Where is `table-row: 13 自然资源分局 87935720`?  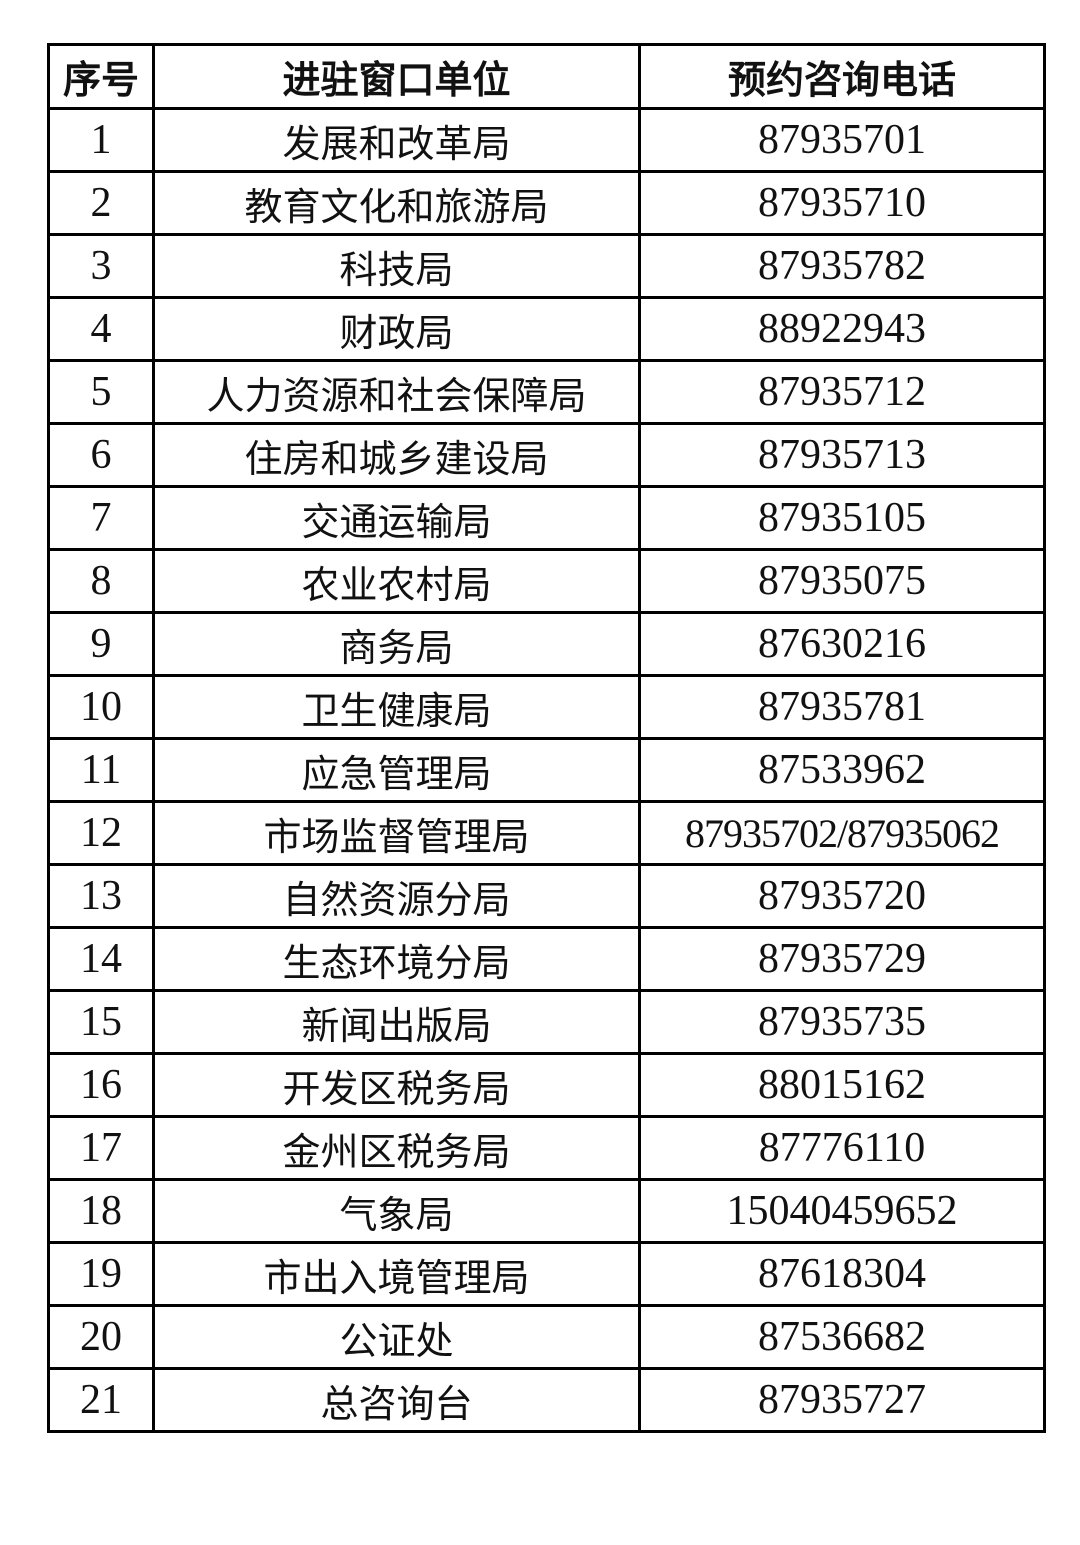 table-row: 13 自然资源分局 87935720 is located at coordinates (546, 896).